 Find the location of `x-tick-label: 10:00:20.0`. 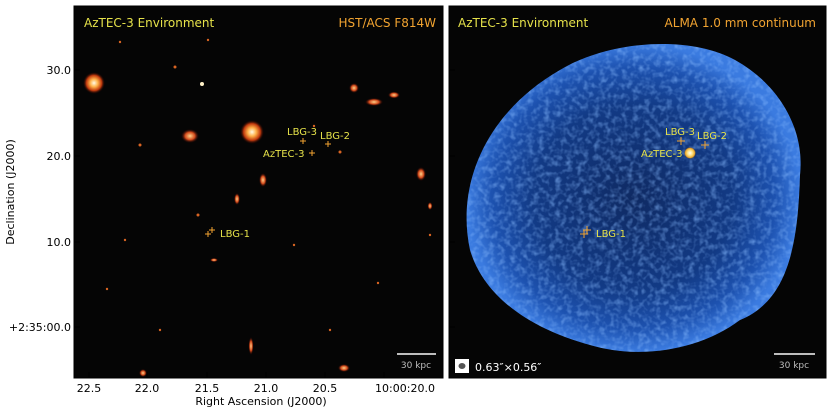

x-tick-label: 10:00:20.0 is located at coordinates (405, 388).